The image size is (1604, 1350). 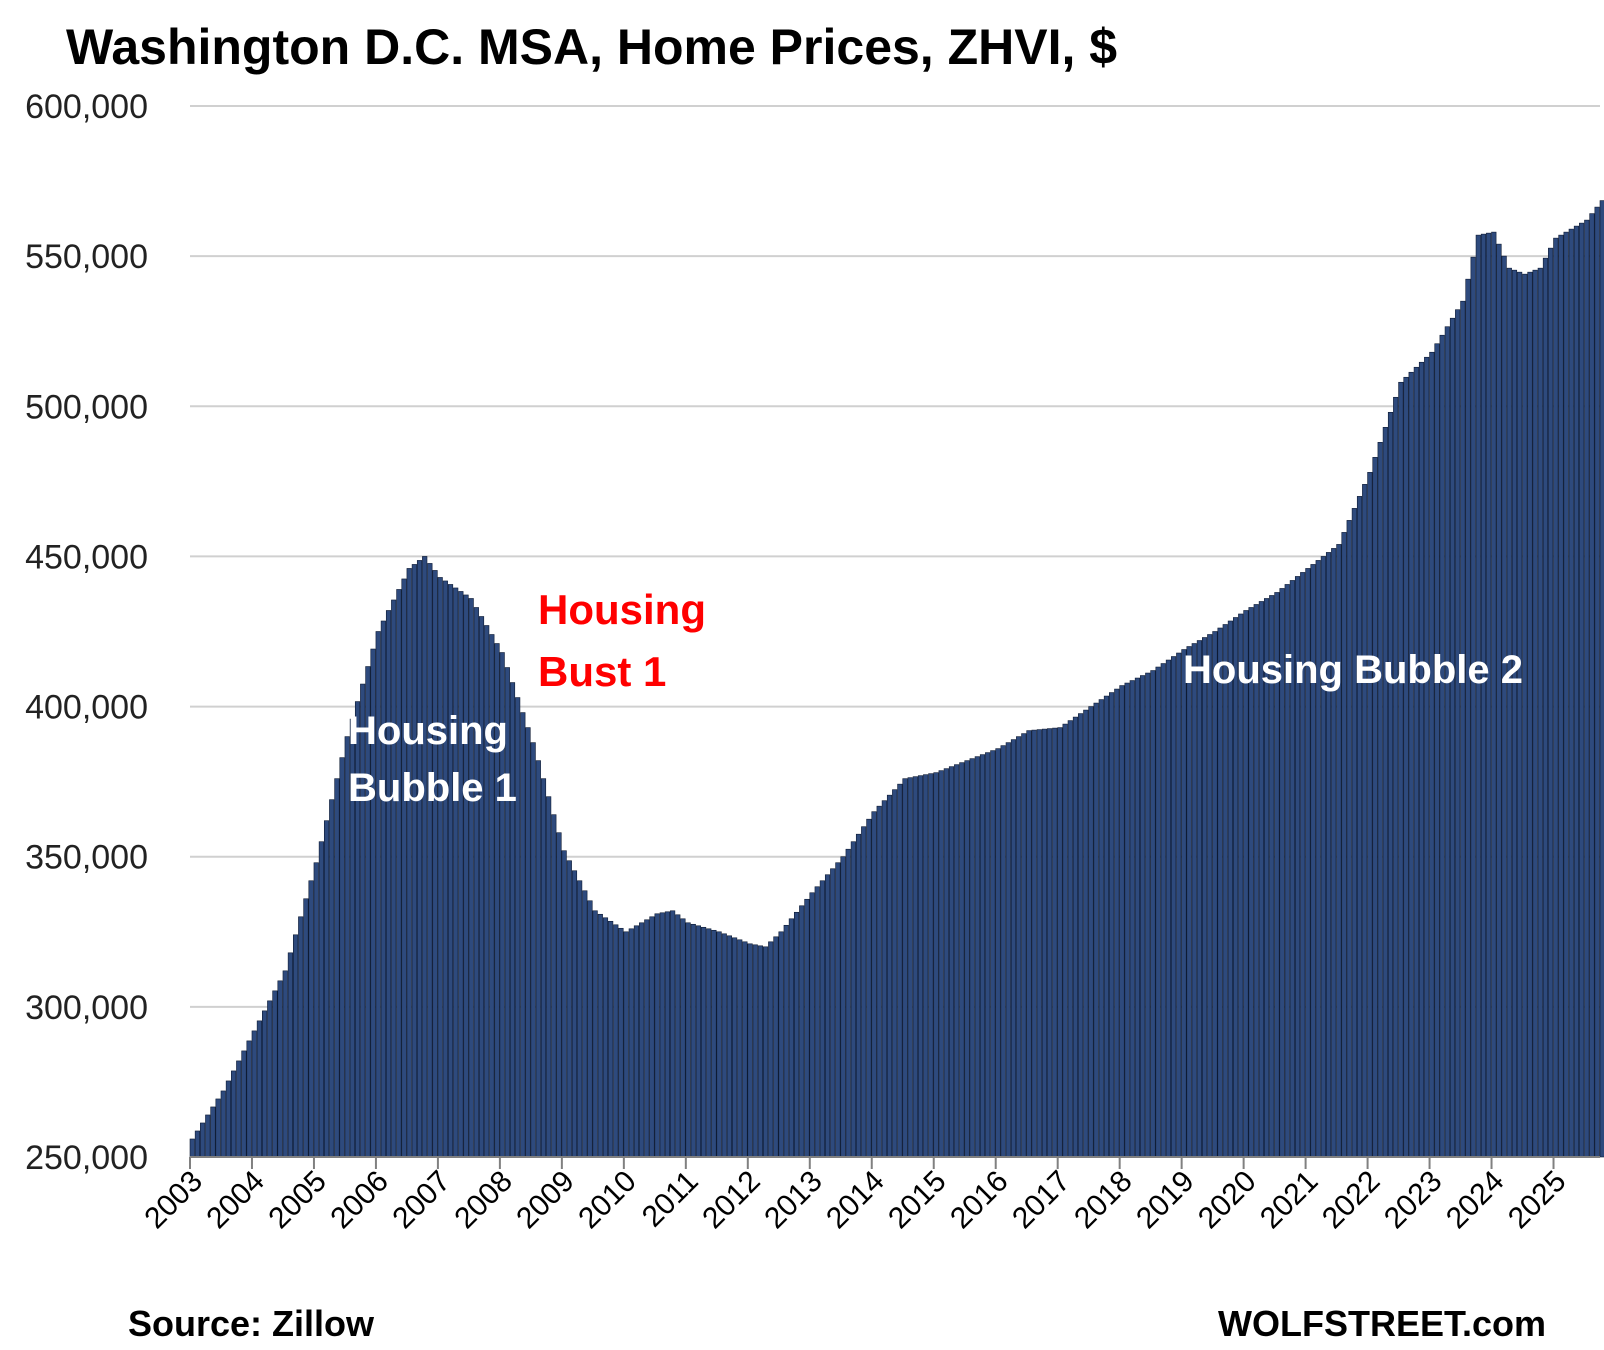 What do you see at coordinates (483, 1200) in the screenshot?
I see `x-tick-label: 2008` at bounding box center [483, 1200].